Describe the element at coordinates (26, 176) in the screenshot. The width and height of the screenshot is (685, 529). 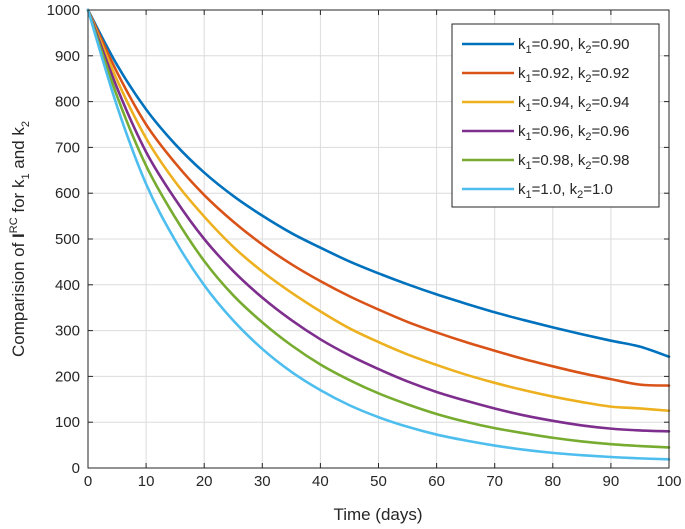
I see `y-axis-label-subscript: 1` at that location.